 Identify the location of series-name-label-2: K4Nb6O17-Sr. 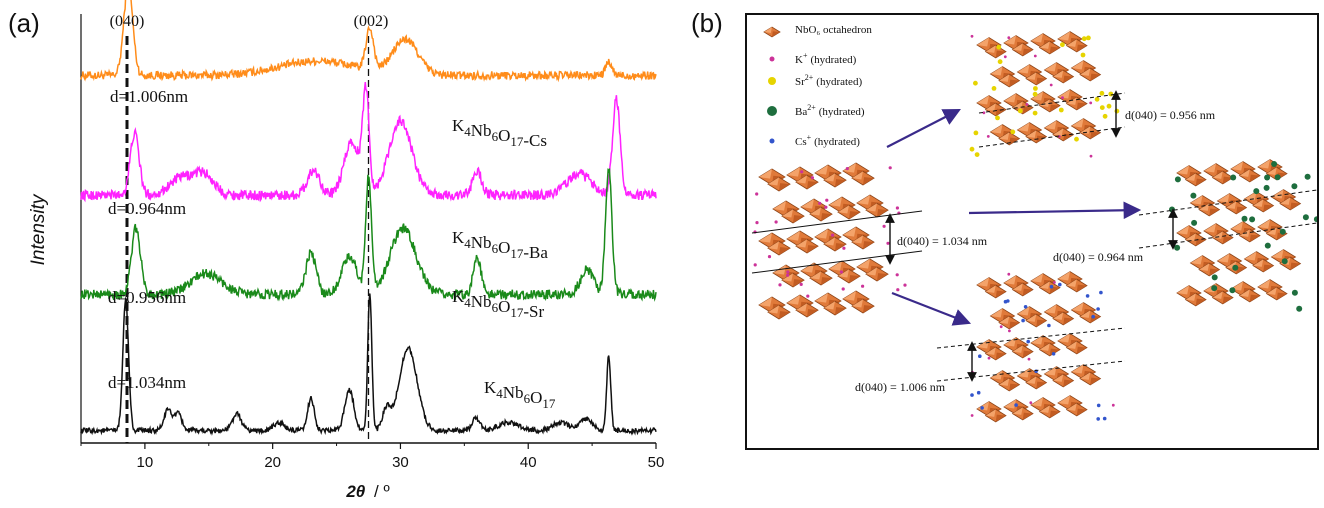
(498, 304).